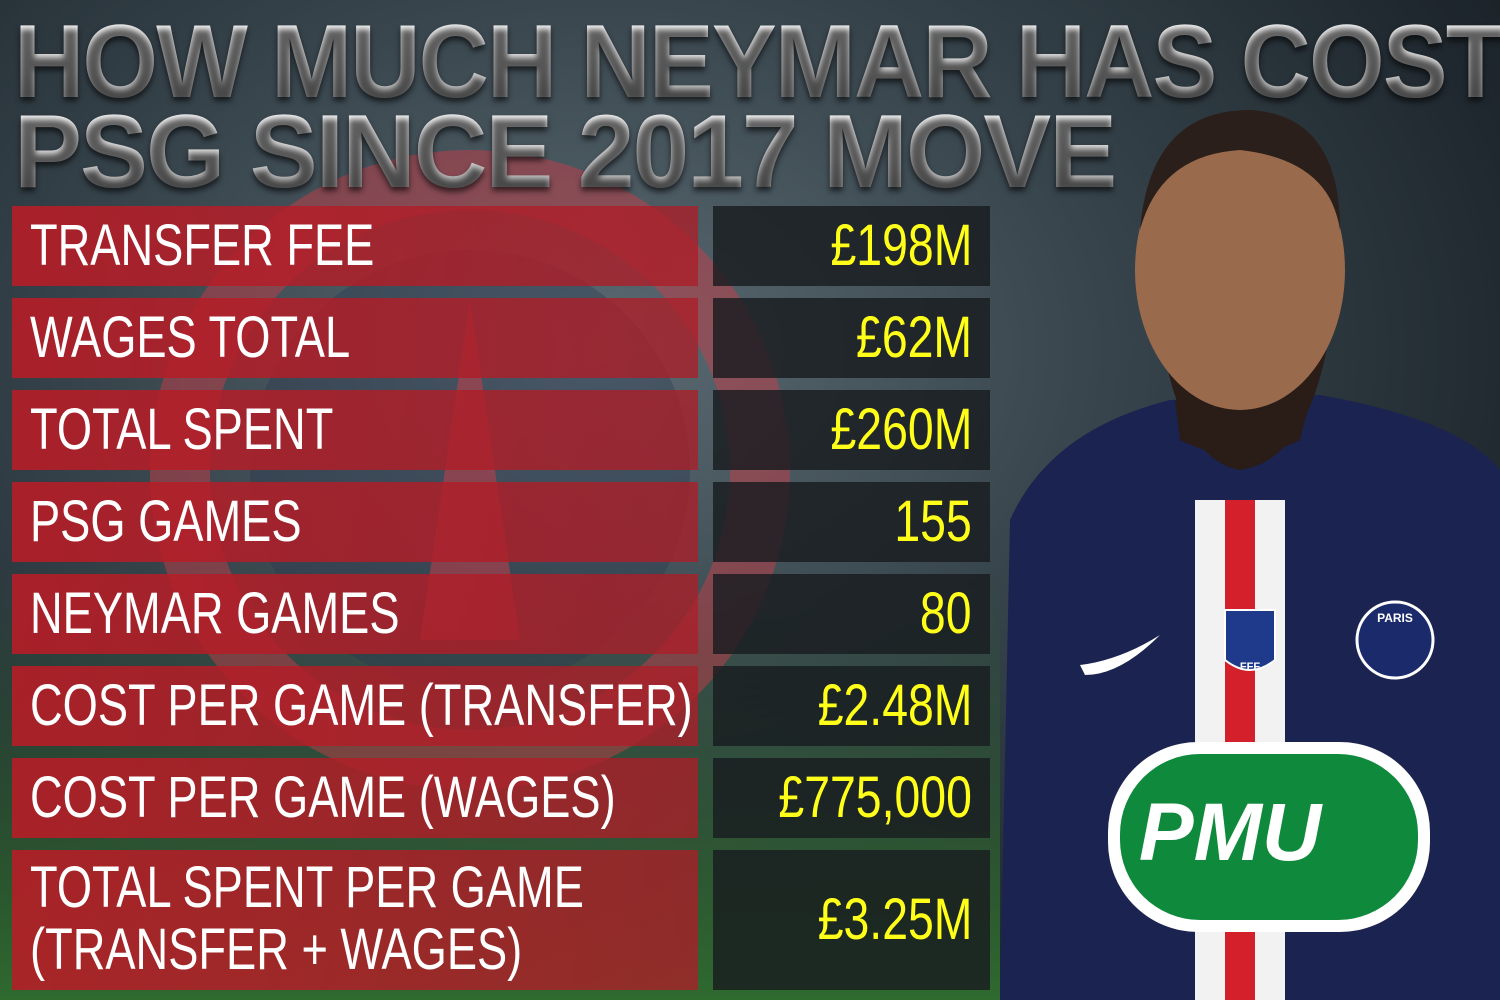 This screenshot has height=1000, width=1500. I want to click on face, so click(1240, 270).